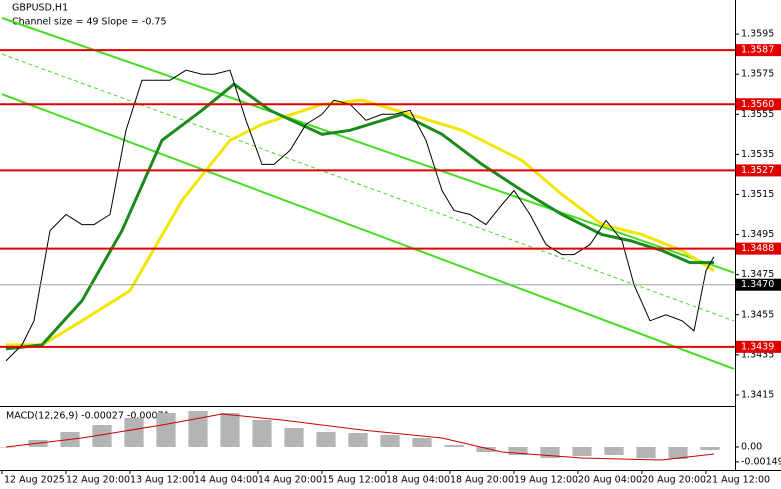 This screenshot has height=489, width=781. I want to click on x-tick-label: 18 Aug 04:00, so click(418, 480).